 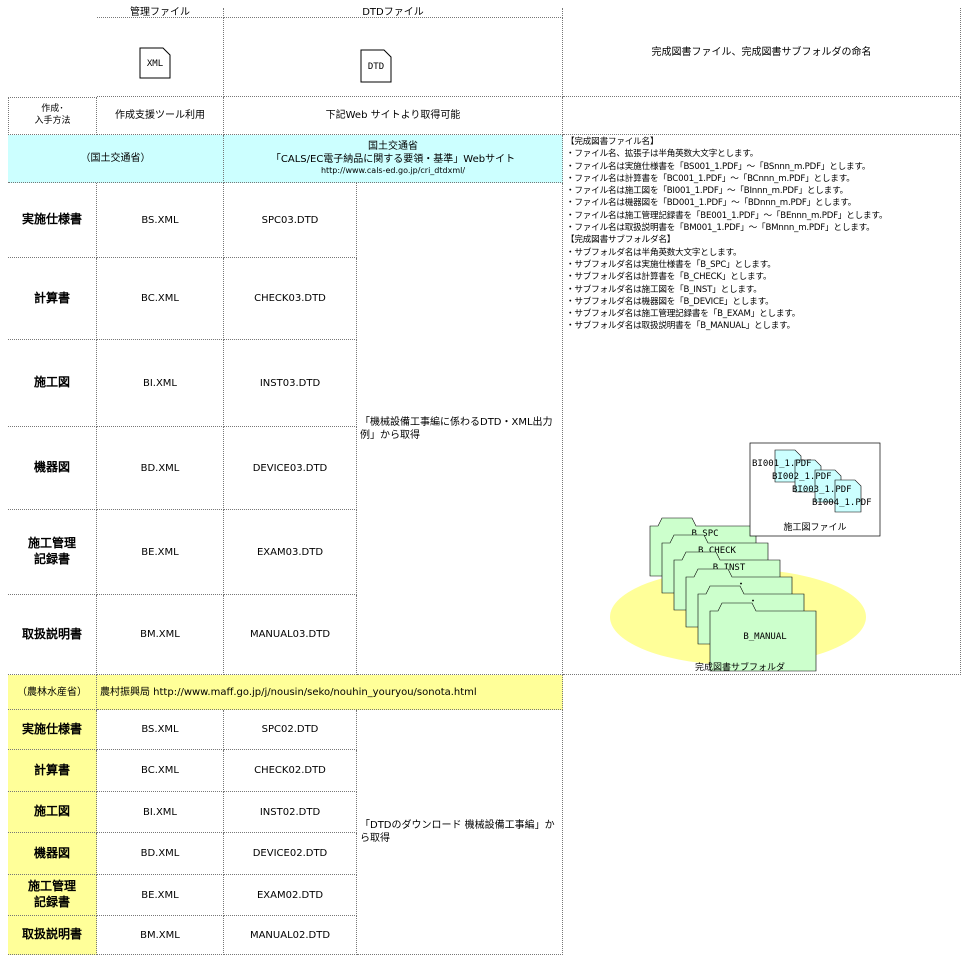 I want to click on cell: 「機械設備工事編に係わるDTD・XML出力例」から取得, so click(x=460, y=429).